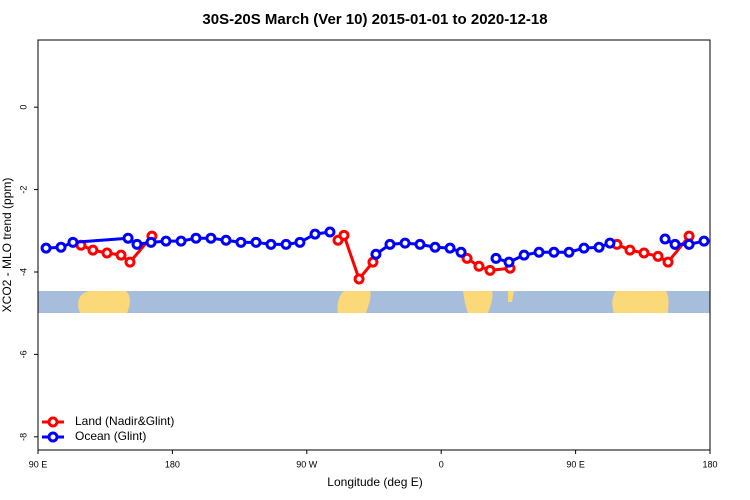  What do you see at coordinates (374, 302) in the screenshot?
I see `map-strip` at bounding box center [374, 302].